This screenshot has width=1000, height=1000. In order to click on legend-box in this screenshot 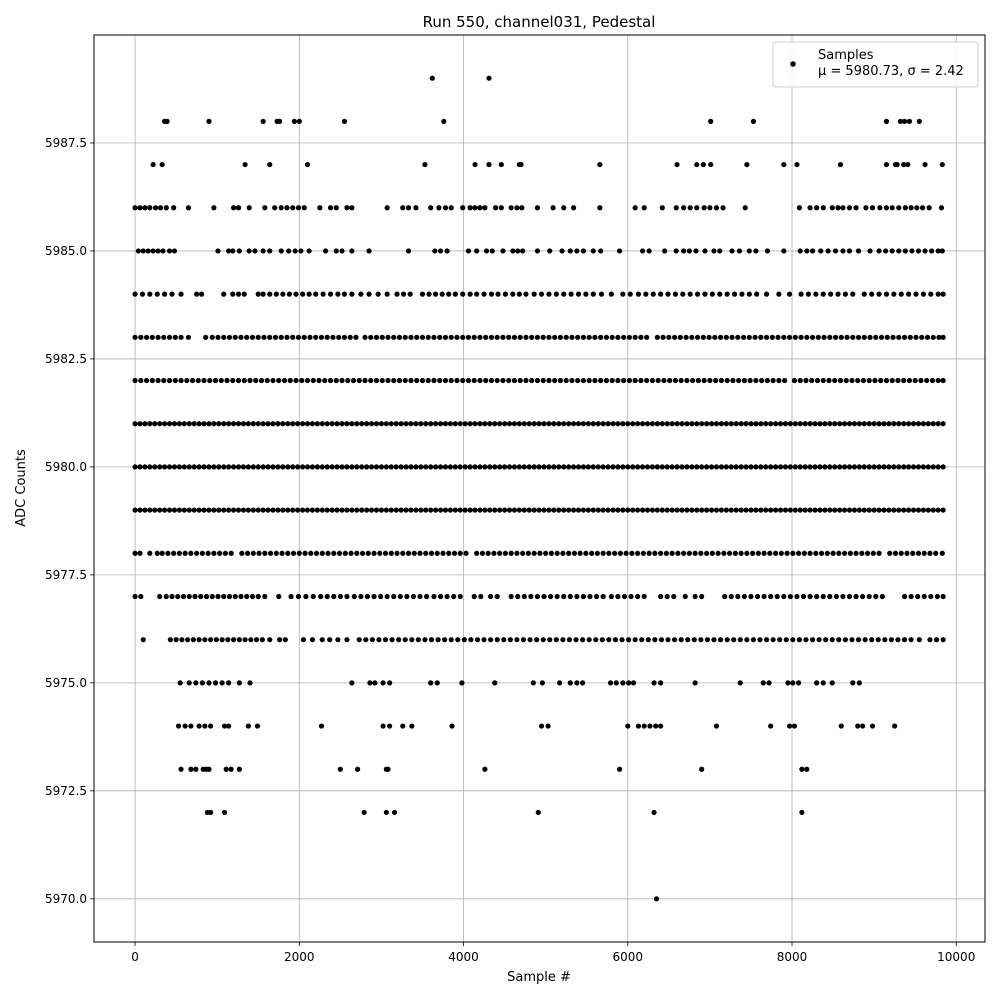, I will do `click(875, 64)`.